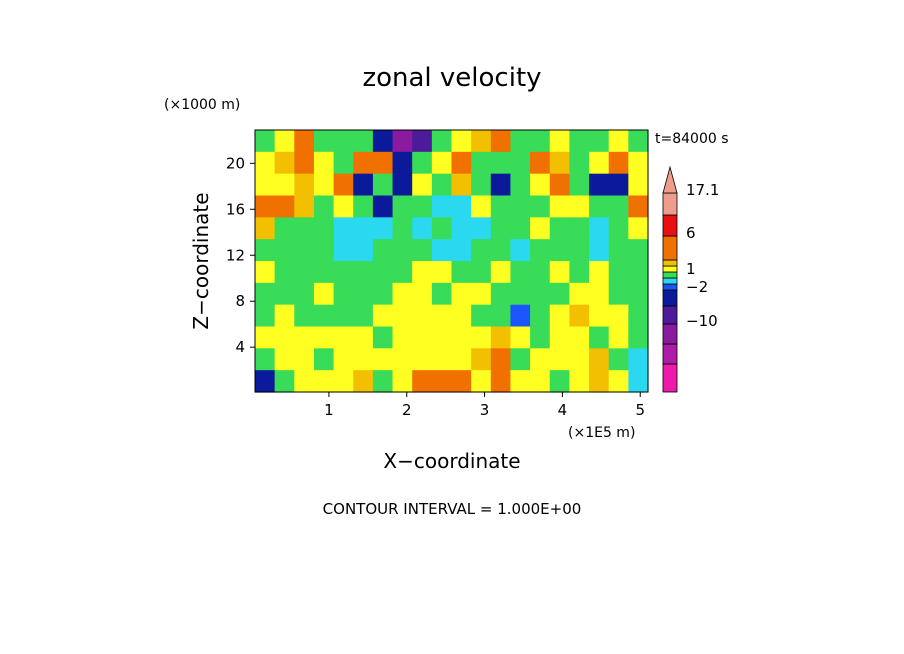 The width and height of the screenshot is (904, 654). What do you see at coordinates (235, 255) in the screenshot?
I see `y-tick-label: 12` at bounding box center [235, 255].